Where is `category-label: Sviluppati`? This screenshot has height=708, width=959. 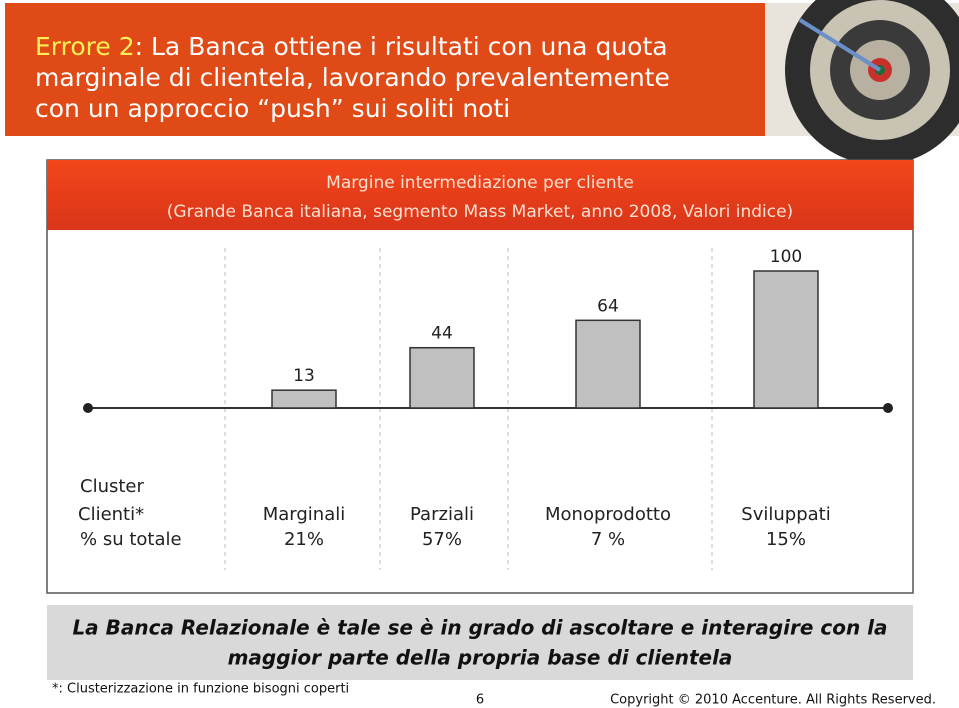 category-label: Sviluppati is located at coordinates (785, 514).